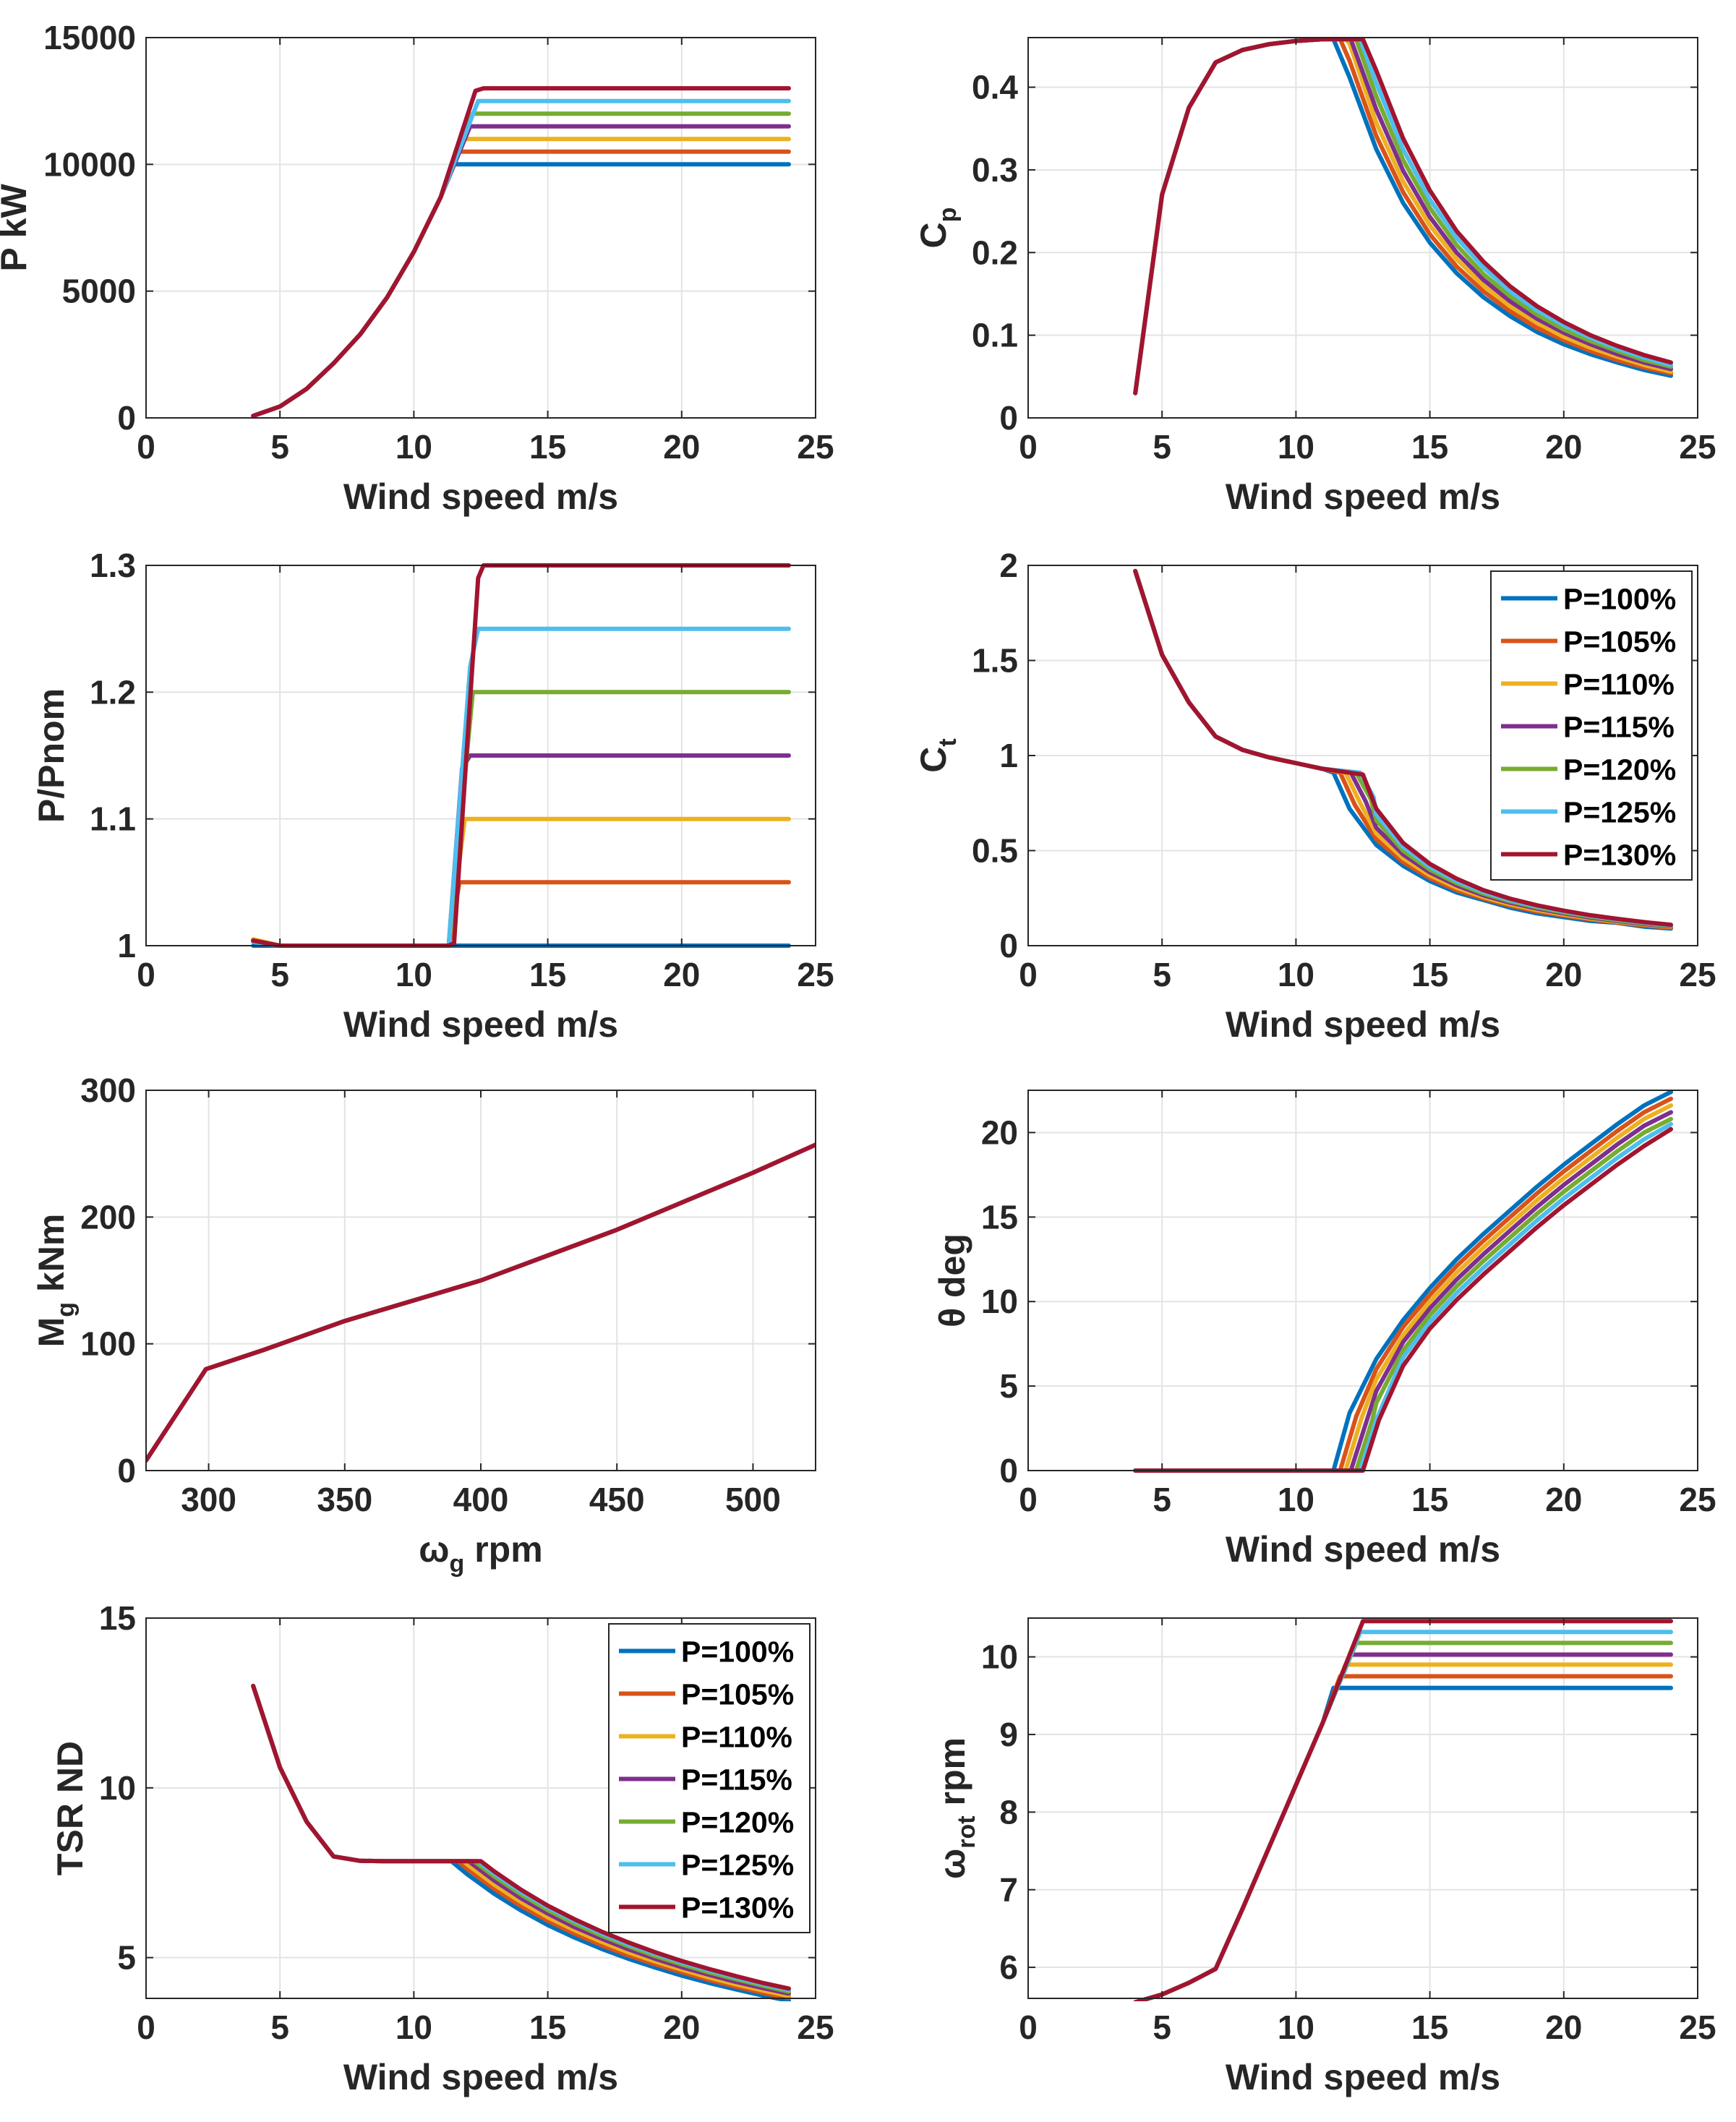 Image resolution: width=1736 pixels, height=2122 pixels. I want to click on x-axis-label: ωg rpm, so click(480, 1554).